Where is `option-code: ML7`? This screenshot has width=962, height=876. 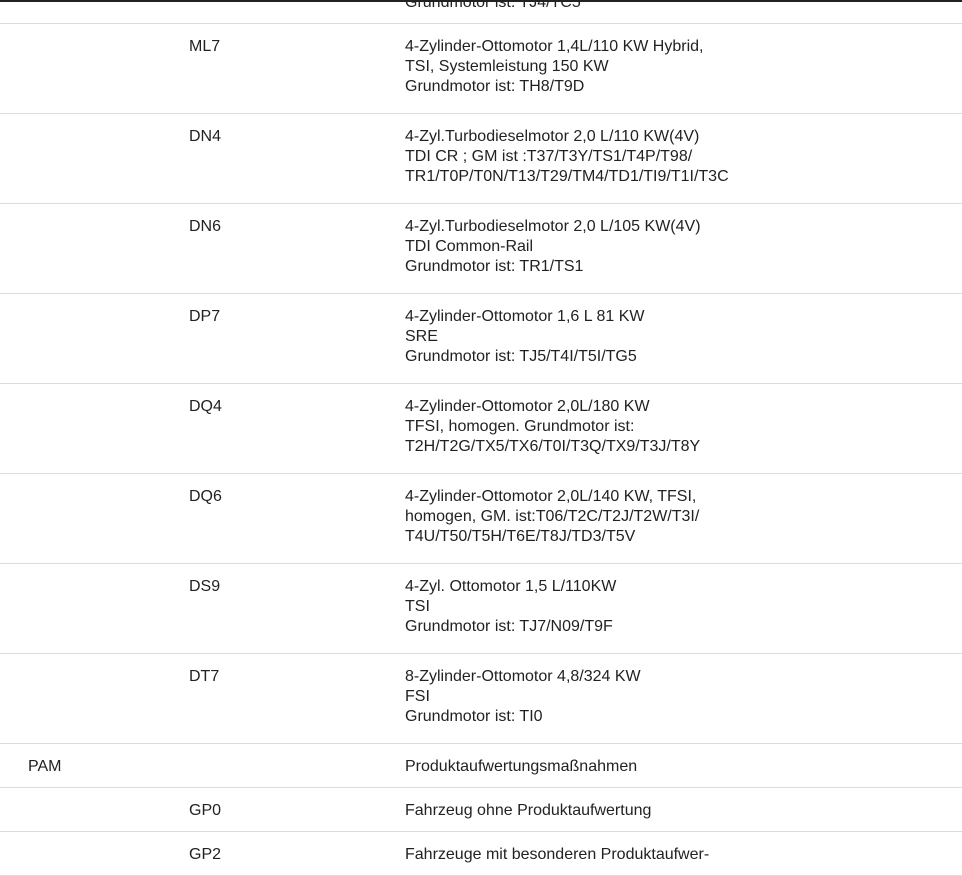 option-code: ML7 is located at coordinates (205, 46).